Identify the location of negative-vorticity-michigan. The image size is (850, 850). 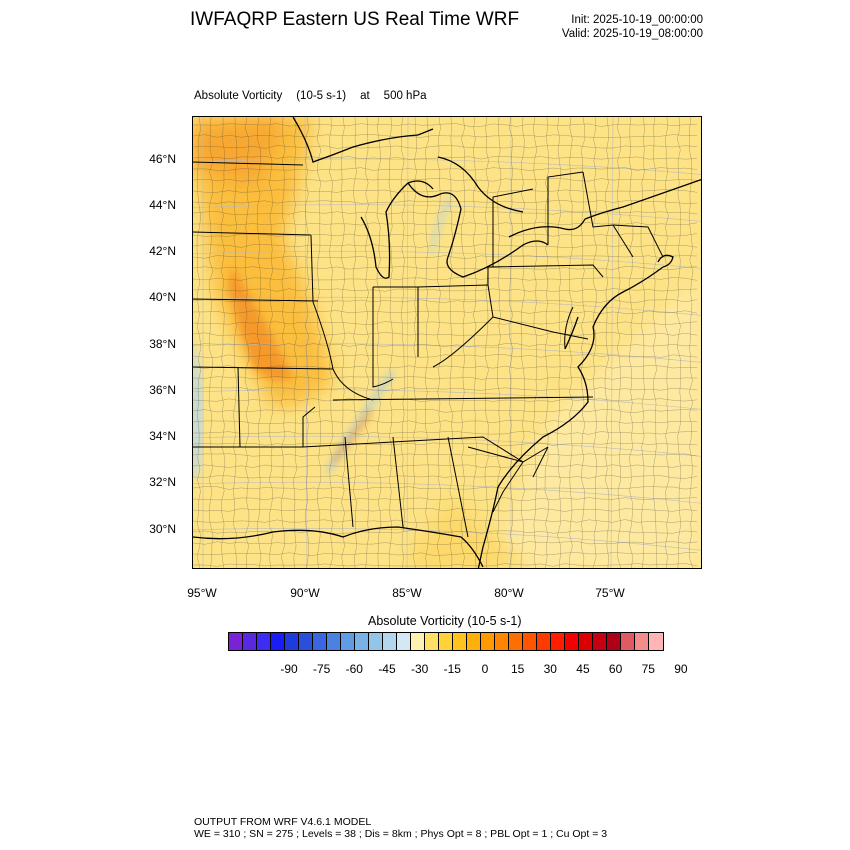
(441, 224).